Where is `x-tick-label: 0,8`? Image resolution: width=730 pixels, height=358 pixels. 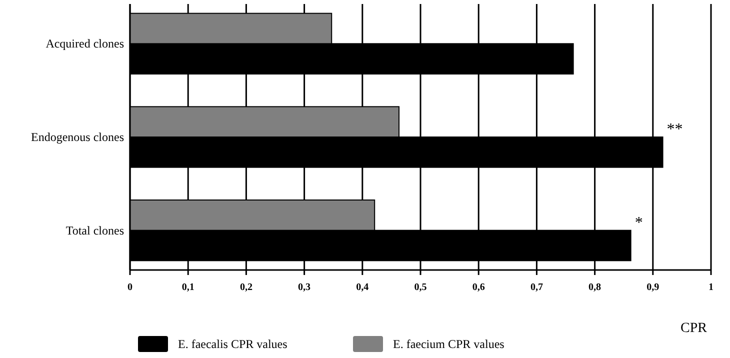
x-tick-label: 0,8 is located at coordinates (595, 287).